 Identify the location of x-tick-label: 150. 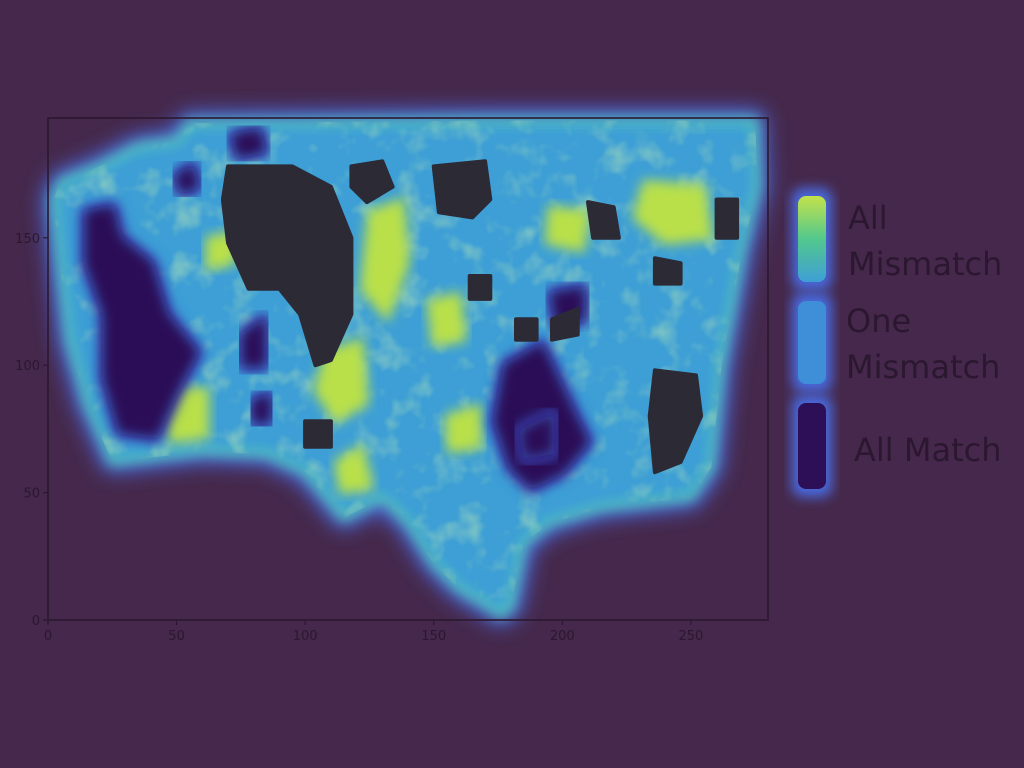
(433, 636).